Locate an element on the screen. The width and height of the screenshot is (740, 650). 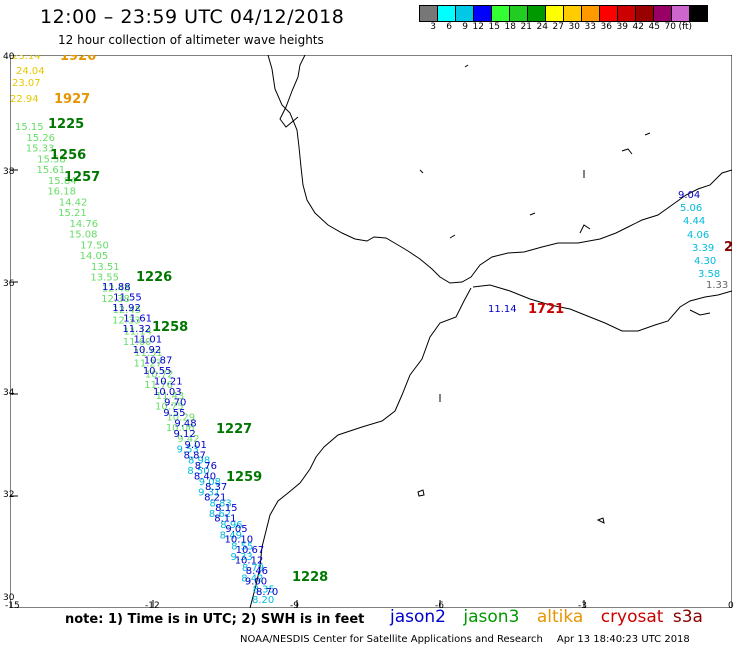
jason3-swh-value: 13.55 is located at coordinates (104, 278).